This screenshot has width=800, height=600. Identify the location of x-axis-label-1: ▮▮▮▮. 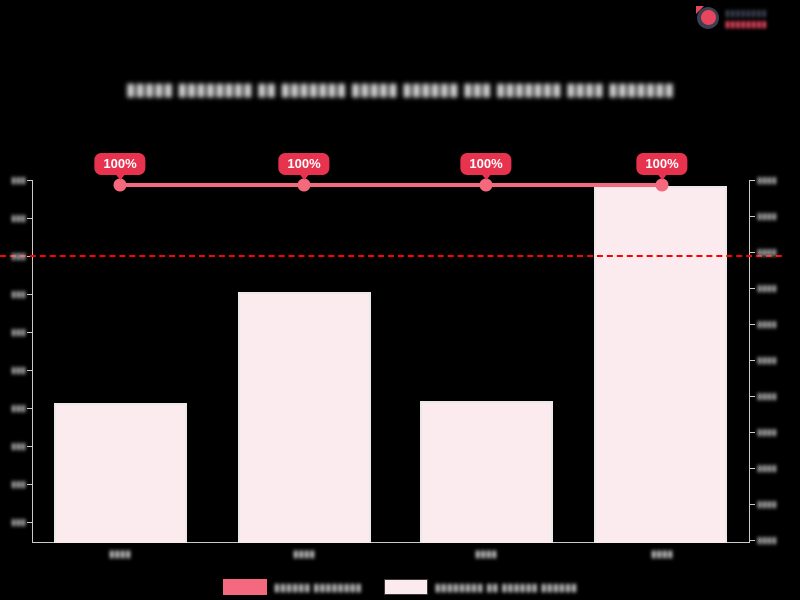
(120, 554).